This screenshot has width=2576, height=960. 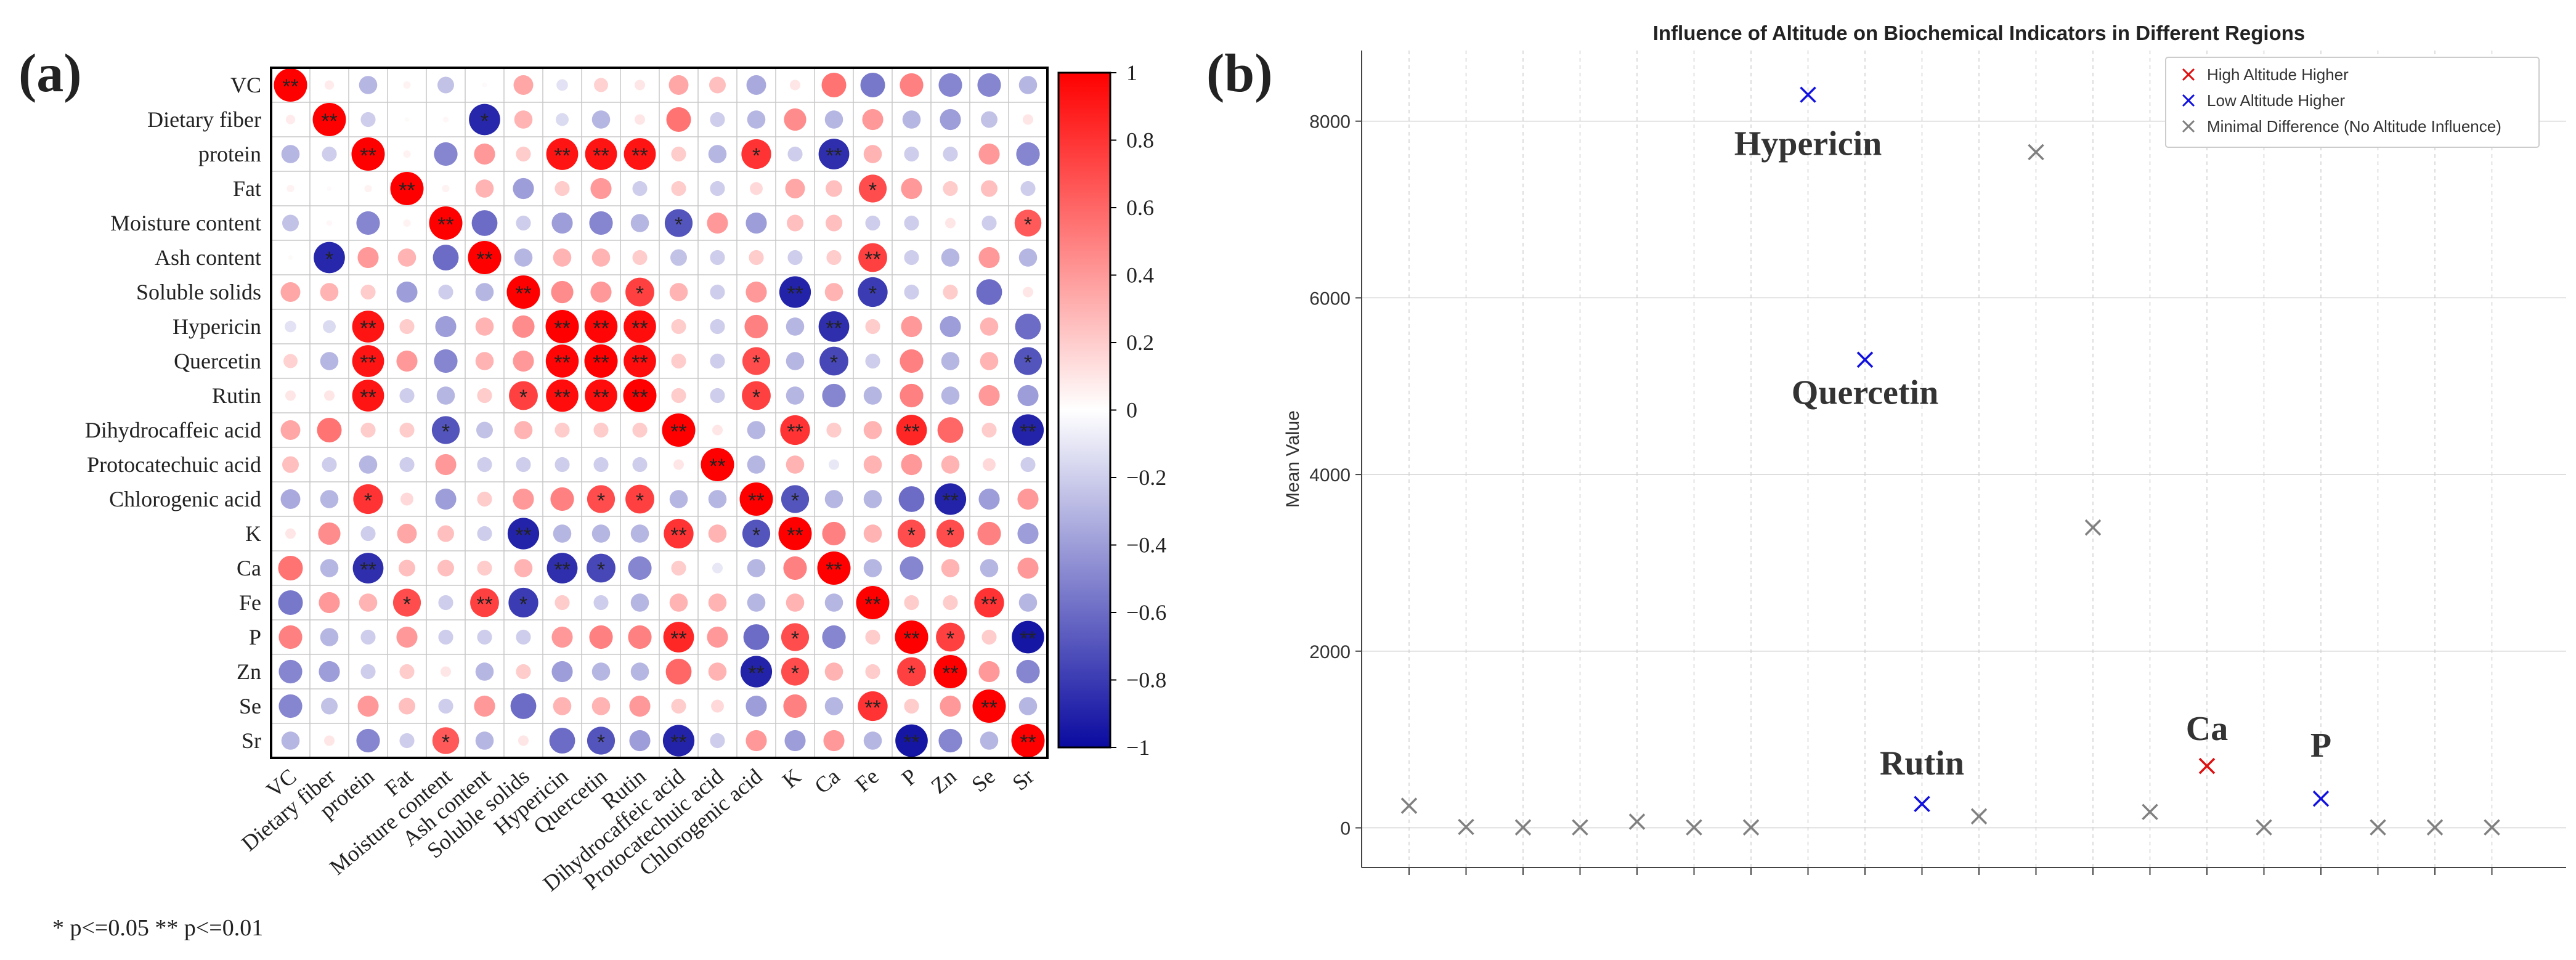 I want to click on row-label: Rutin, so click(x=236, y=395).